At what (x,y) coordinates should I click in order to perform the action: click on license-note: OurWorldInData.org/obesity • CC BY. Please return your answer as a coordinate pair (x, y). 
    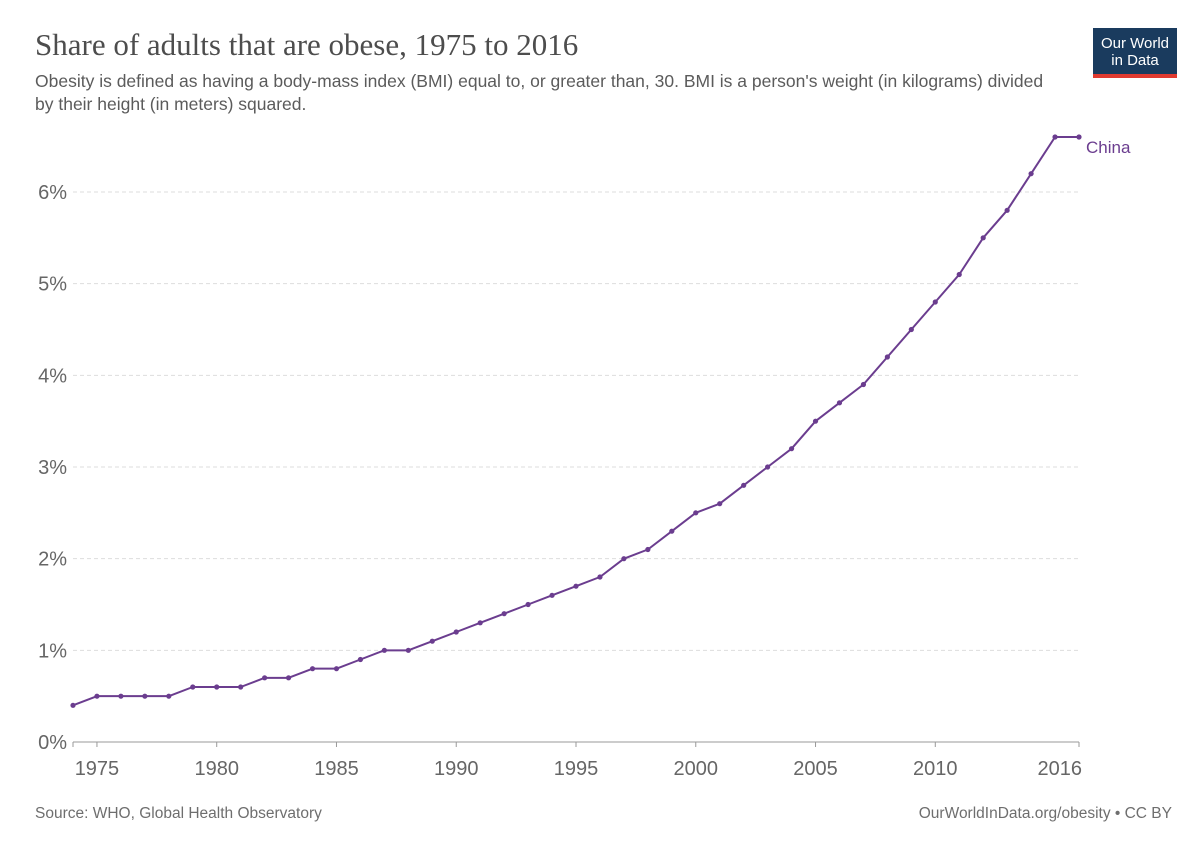
    Looking at the image, I should click on (1045, 813).